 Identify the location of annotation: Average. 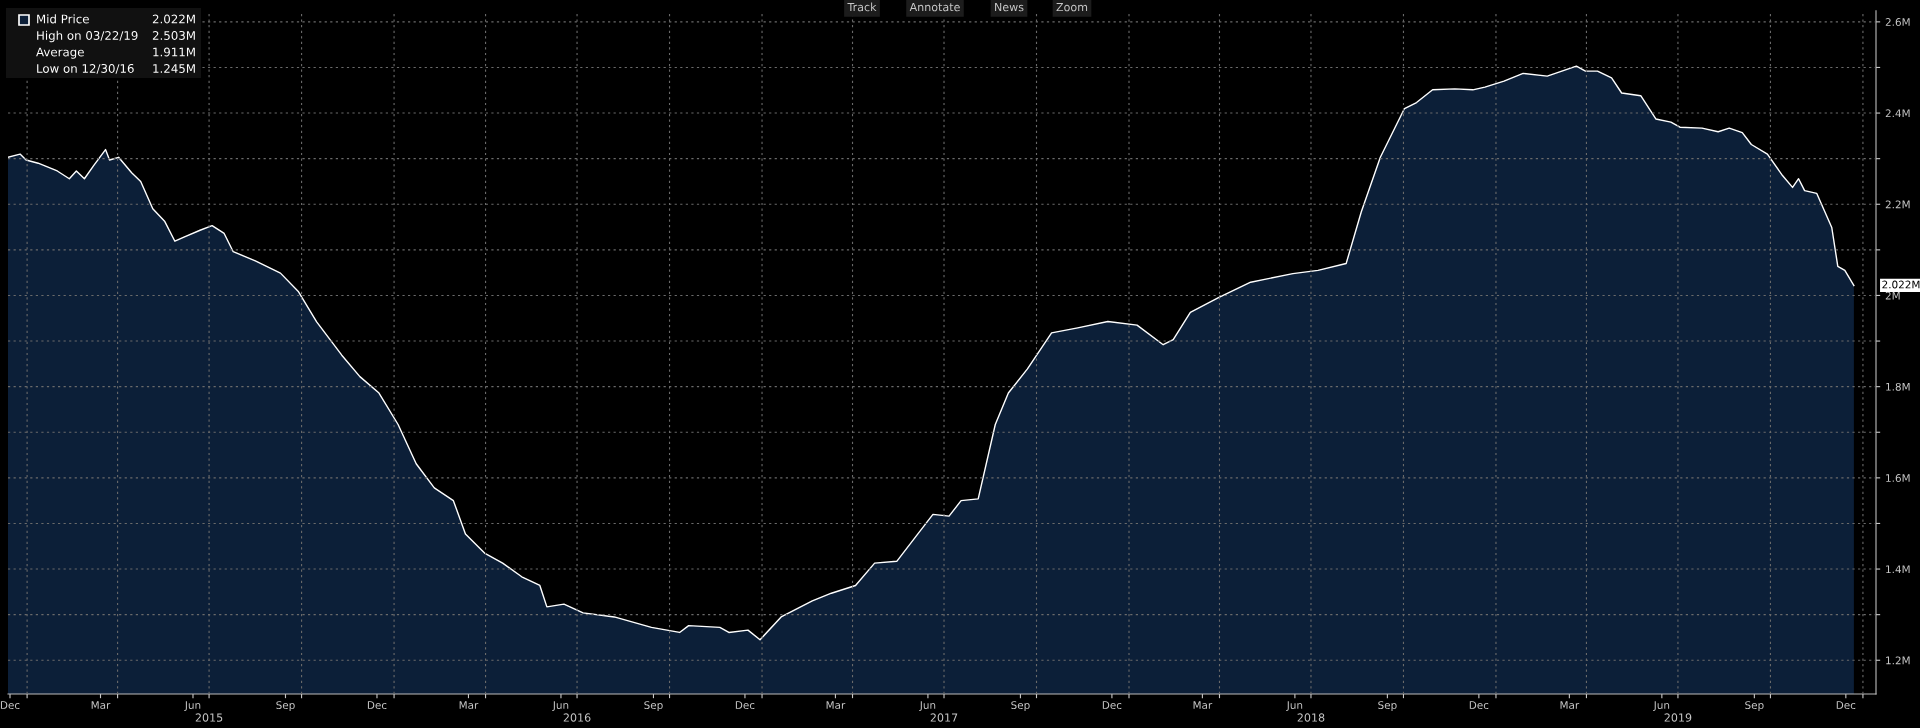
(60, 53).